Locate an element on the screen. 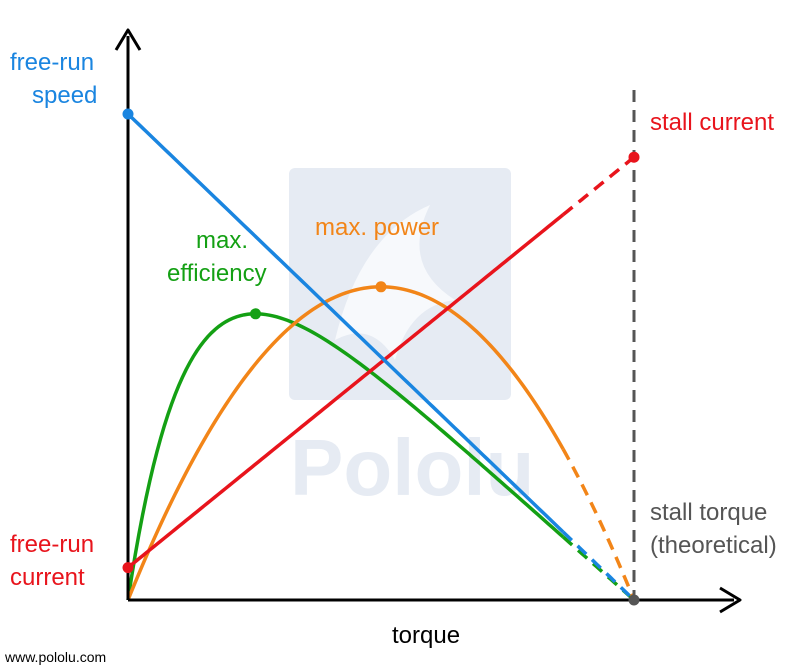 This screenshot has height=667, width=800. x-axis-label: torque is located at coordinates (426, 635).